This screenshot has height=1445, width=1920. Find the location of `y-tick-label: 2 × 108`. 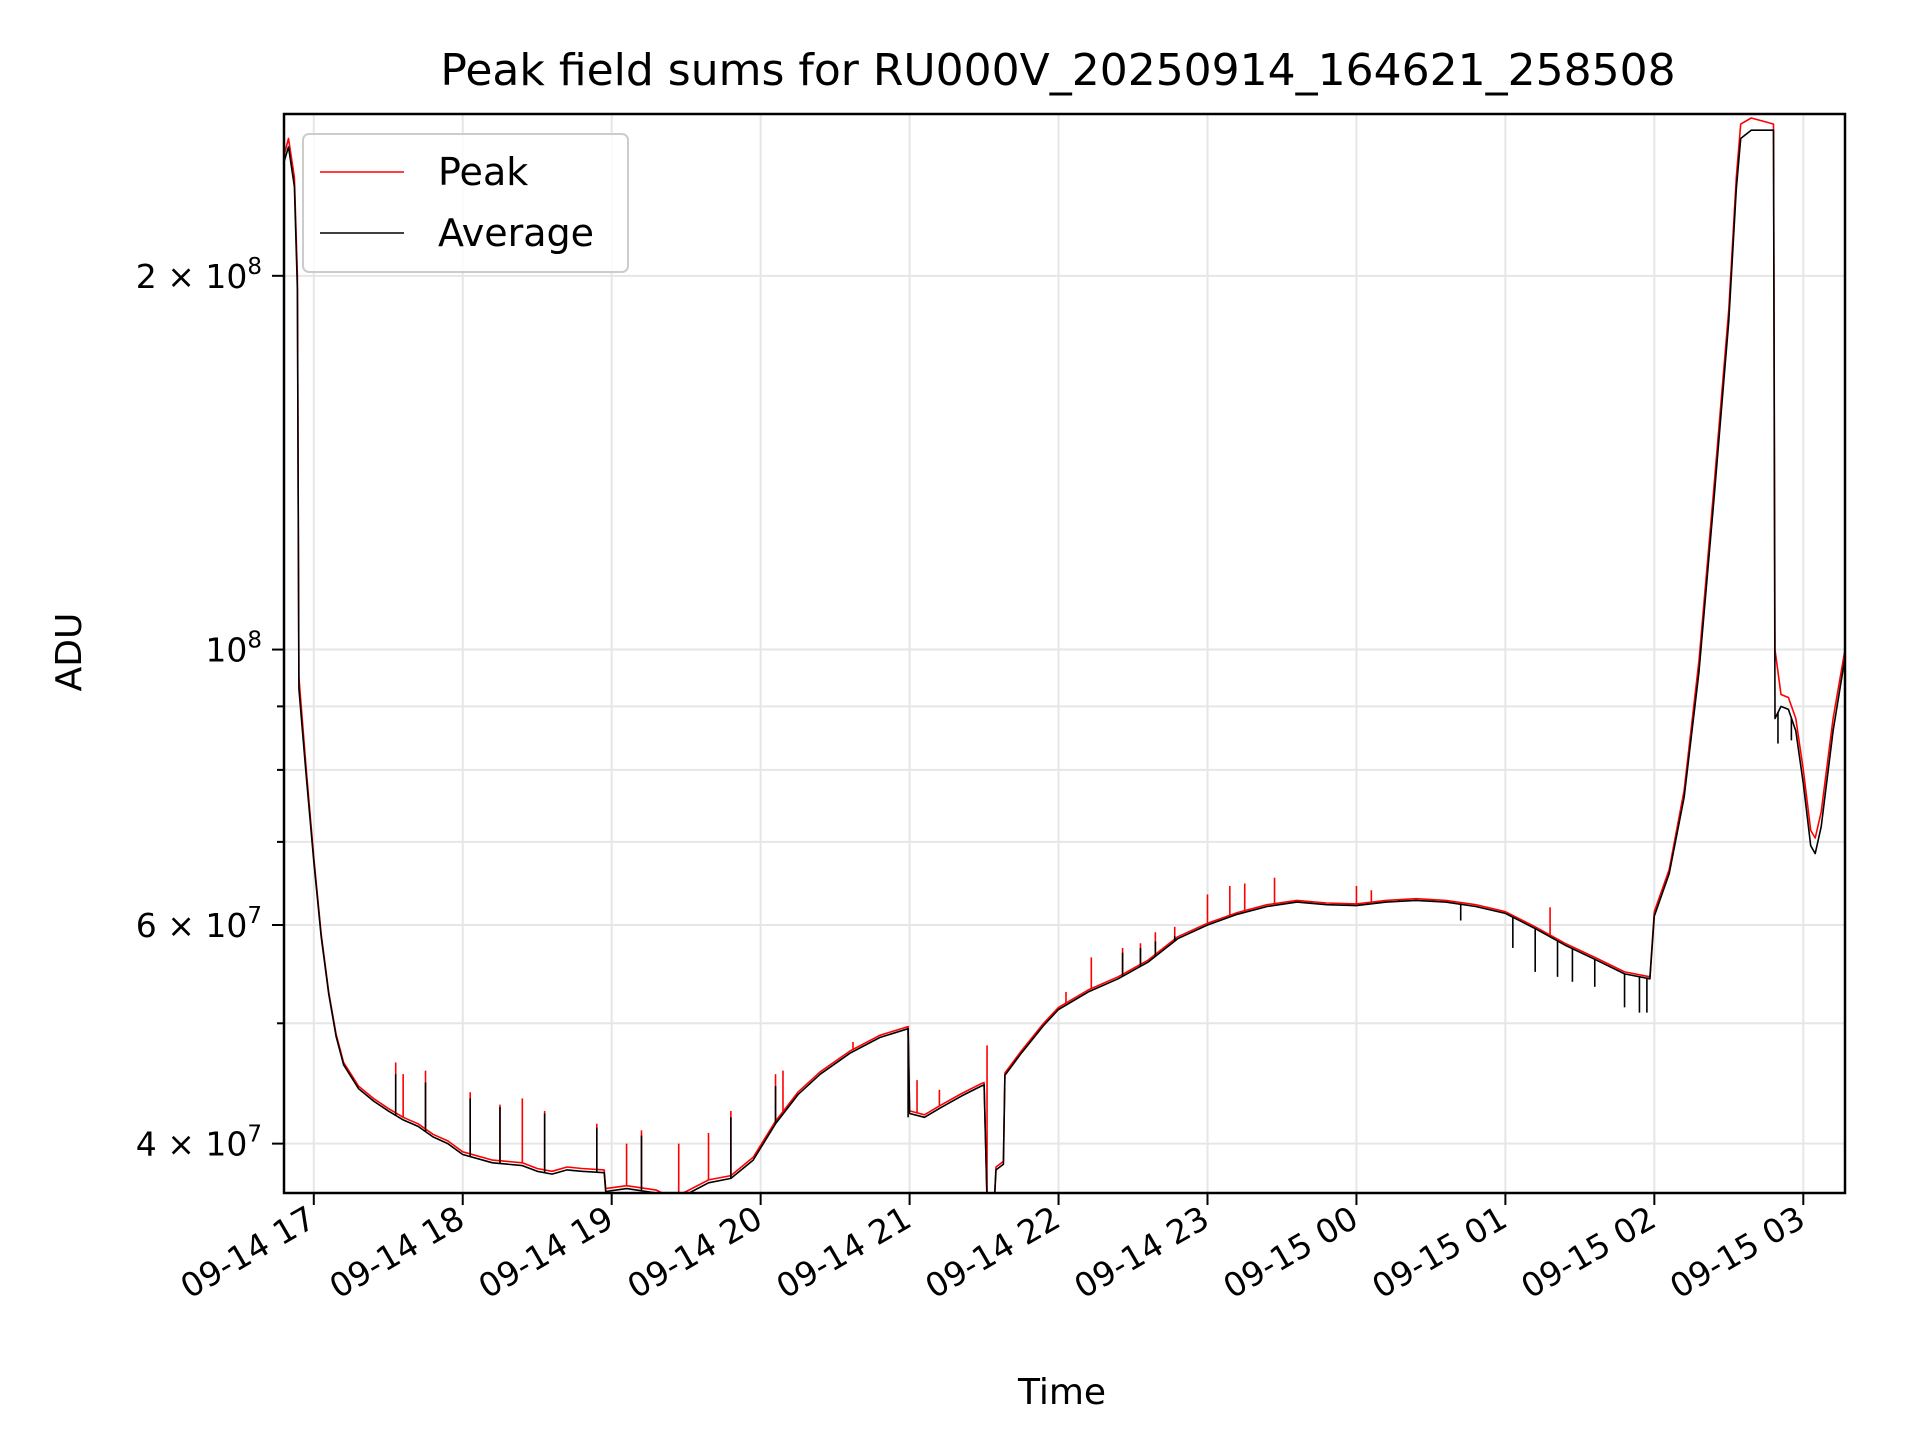

y-tick-label: 2 × 108 is located at coordinates (199, 275).